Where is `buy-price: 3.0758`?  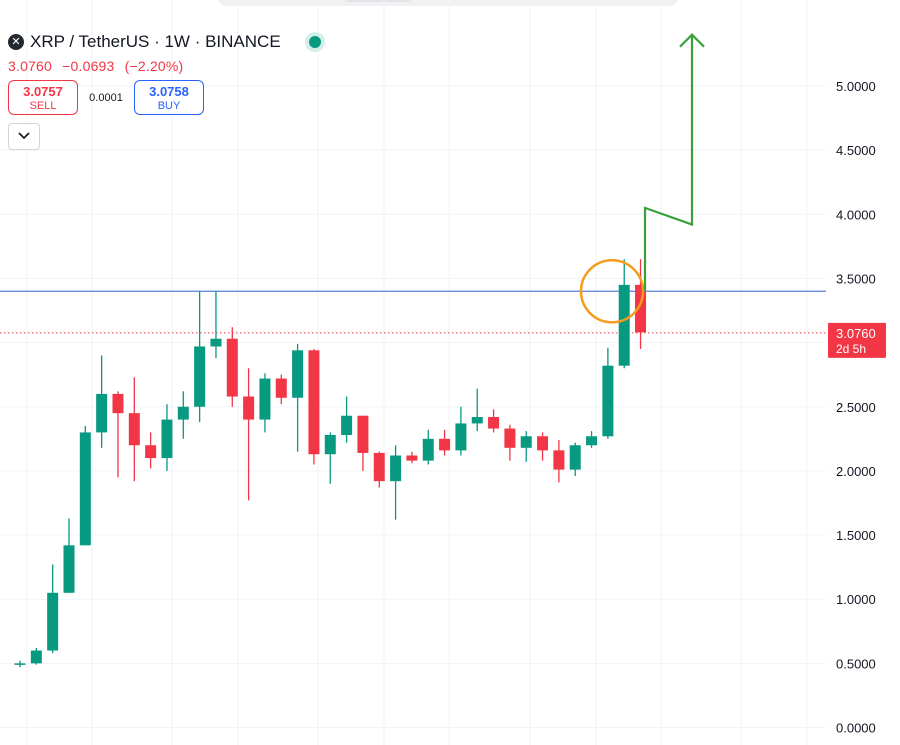 buy-price: 3.0758 is located at coordinates (169, 91).